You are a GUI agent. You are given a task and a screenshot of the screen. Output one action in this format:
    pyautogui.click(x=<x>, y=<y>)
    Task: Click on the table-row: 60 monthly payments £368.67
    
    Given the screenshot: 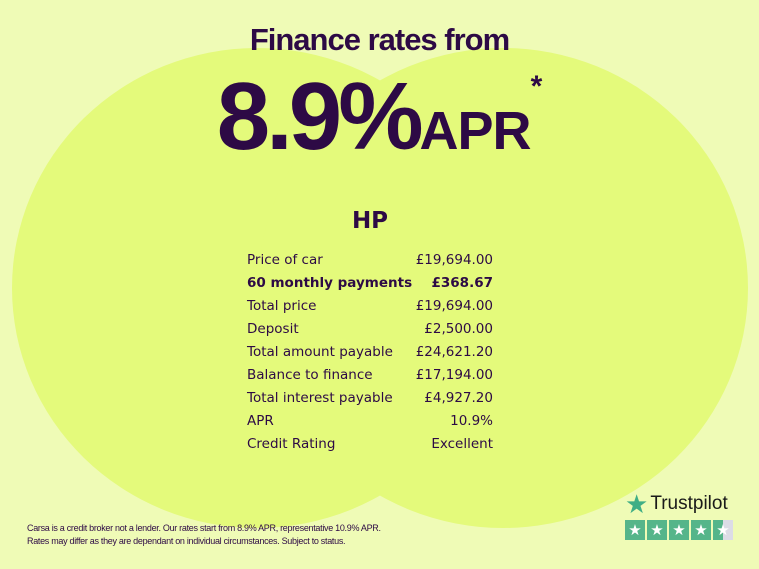 What is the action you would take?
    pyautogui.click(x=370, y=284)
    